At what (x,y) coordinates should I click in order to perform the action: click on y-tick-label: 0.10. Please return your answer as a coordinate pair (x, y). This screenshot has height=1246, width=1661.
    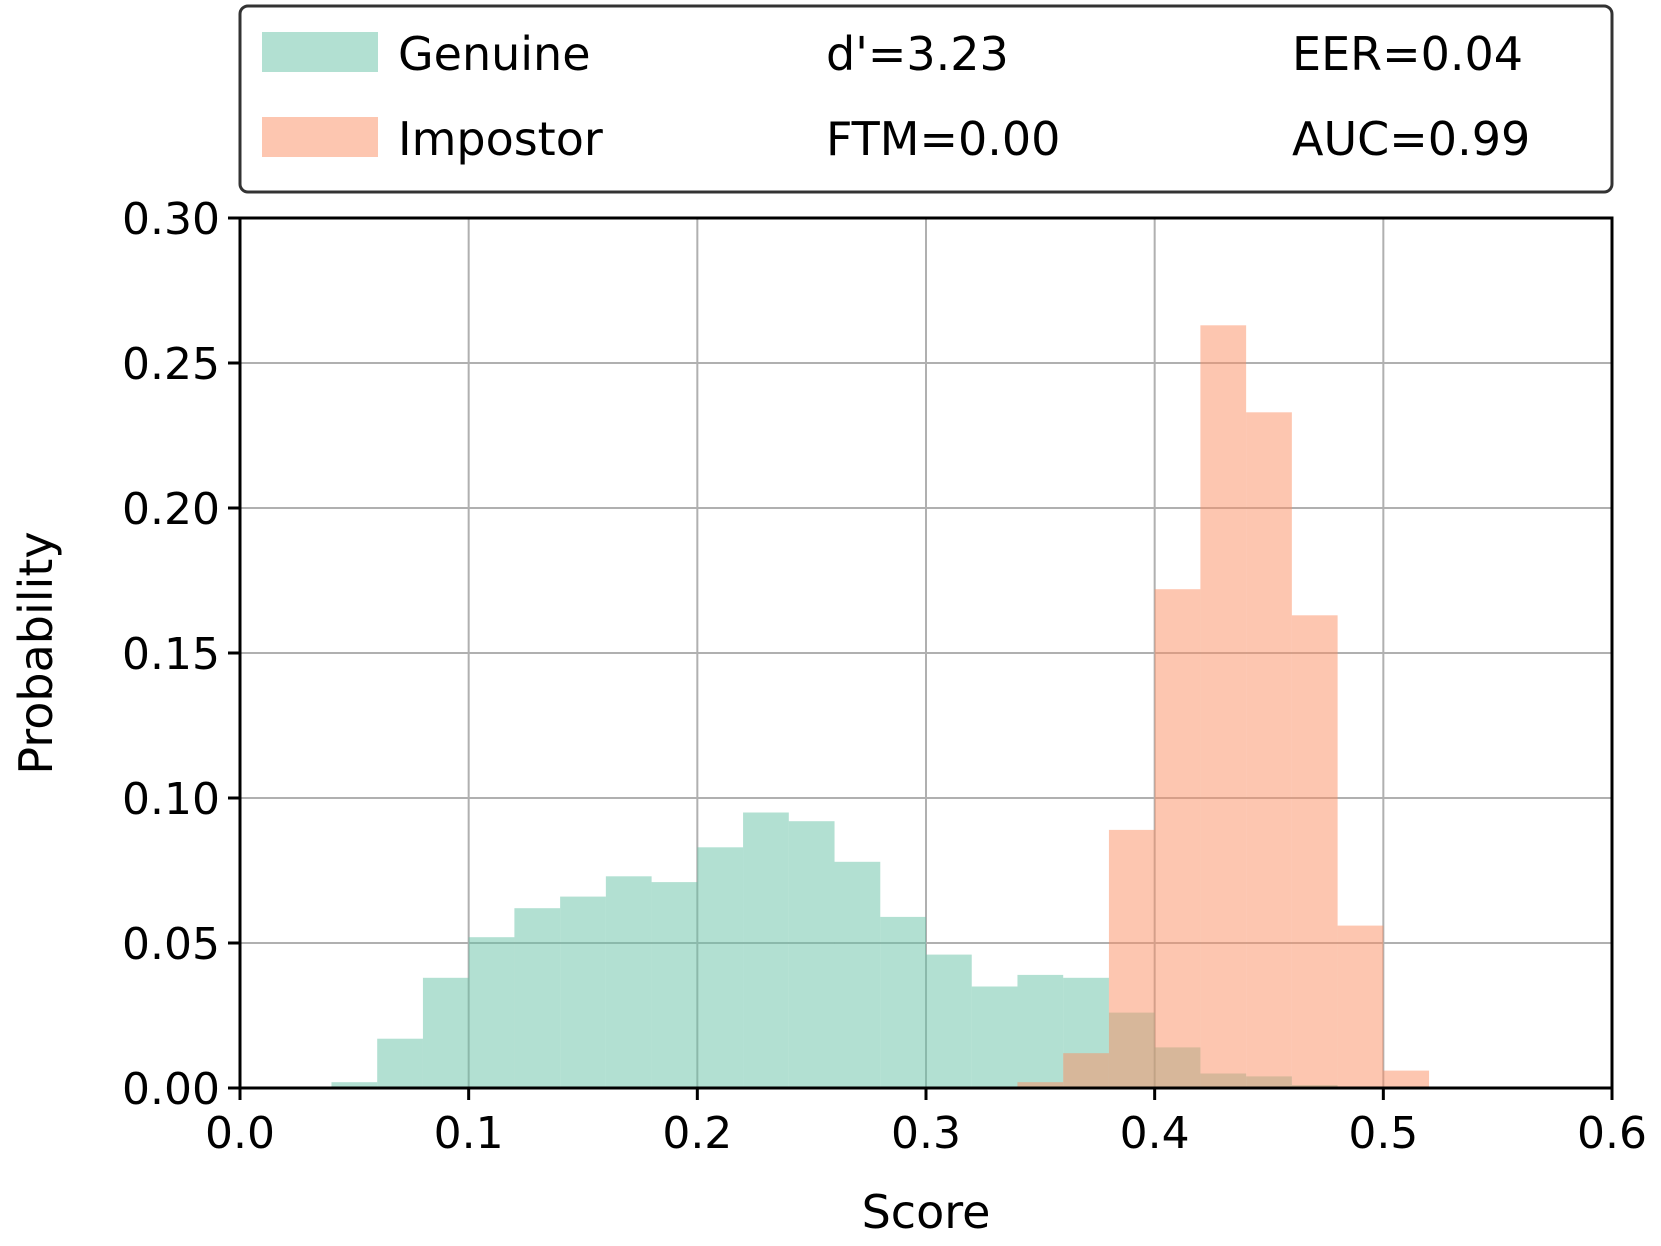
    Looking at the image, I should click on (171, 799).